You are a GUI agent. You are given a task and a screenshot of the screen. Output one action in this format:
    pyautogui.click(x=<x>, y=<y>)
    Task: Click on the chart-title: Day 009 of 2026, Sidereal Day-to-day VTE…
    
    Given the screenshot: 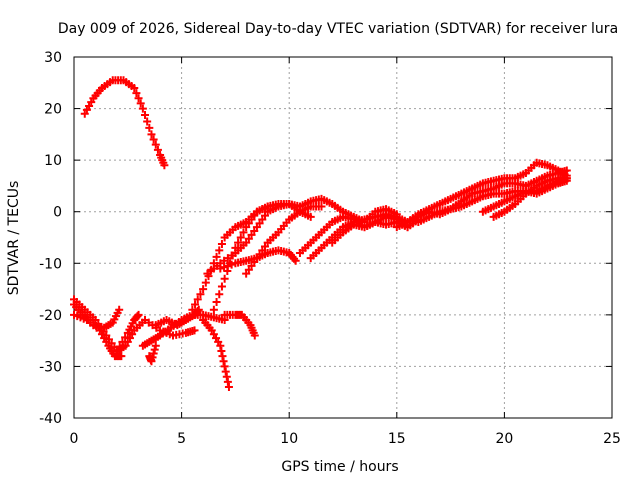 What is the action you would take?
    pyautogui.click(x=338, y=29)
    